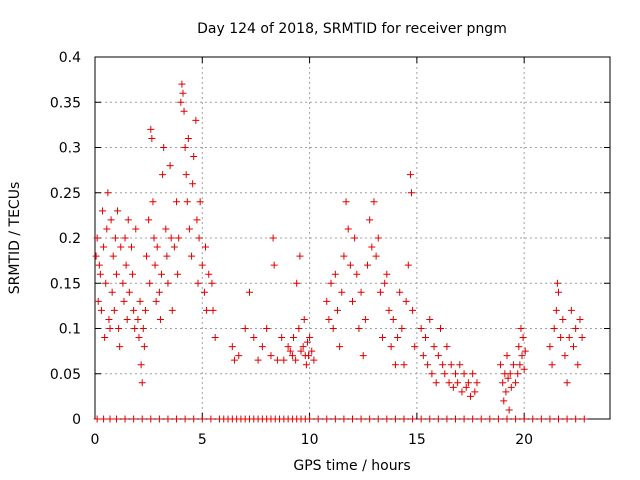  Describe the element at coordinates (312, 440) in the screenshot. I see `x-tick-labels: 0 5 10 15 20` at that location.